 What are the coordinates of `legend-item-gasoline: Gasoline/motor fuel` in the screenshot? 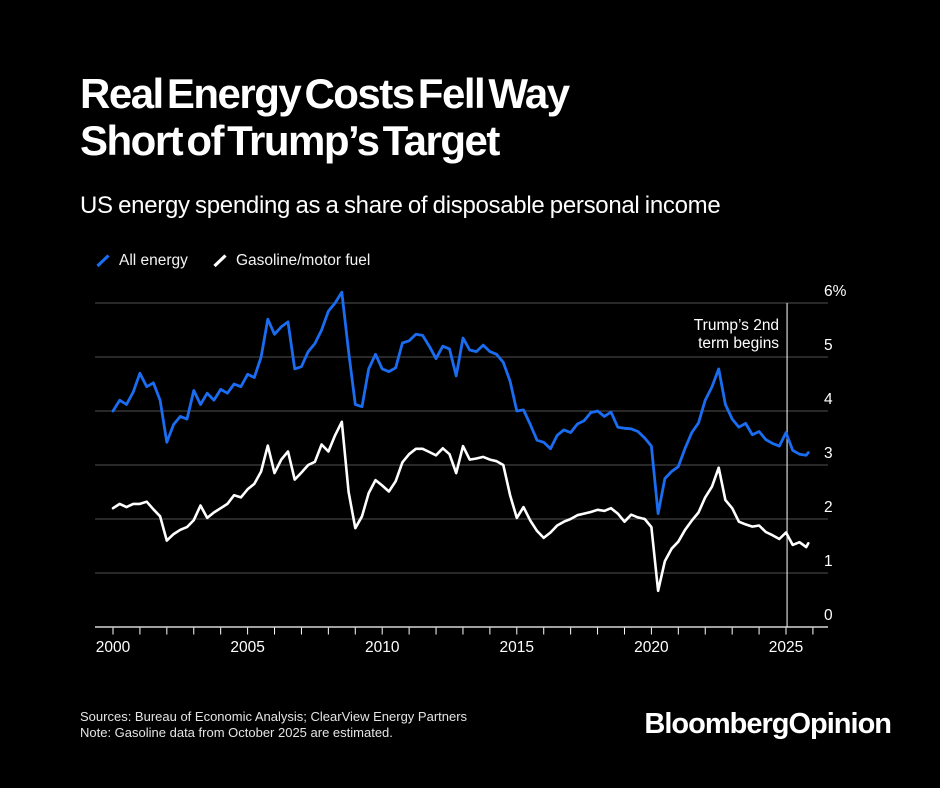 It's located at (291, 261).